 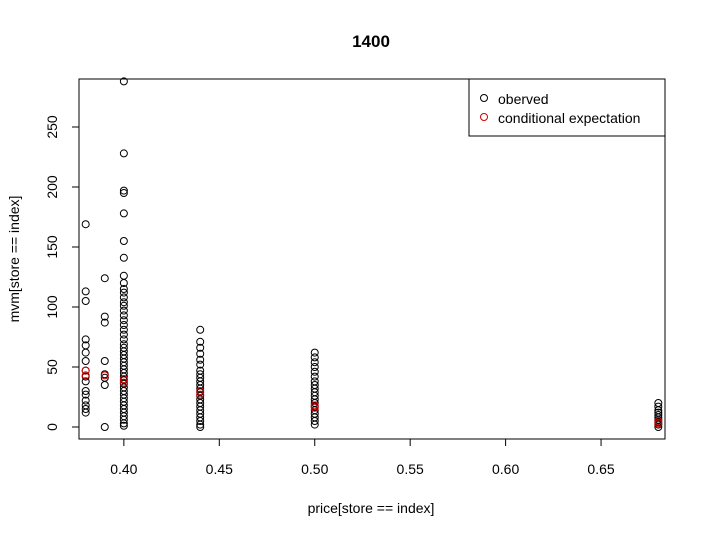 I want to click on y-tick-label: 150, so click(x=52, y=247).